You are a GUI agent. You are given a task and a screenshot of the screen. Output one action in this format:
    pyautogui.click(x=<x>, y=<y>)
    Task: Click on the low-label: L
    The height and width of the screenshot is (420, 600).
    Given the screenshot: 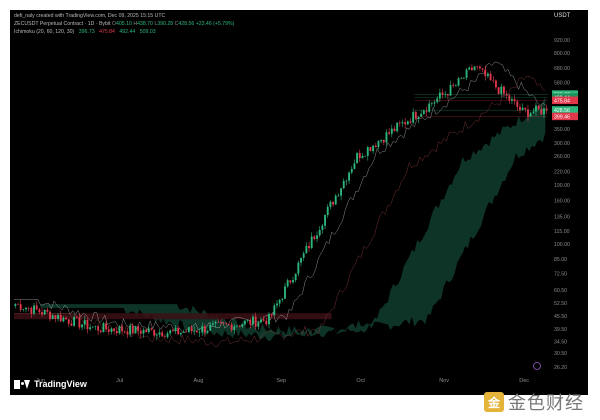 What is the action you would take?
    pyautogui.click(x=156, y=24)
    